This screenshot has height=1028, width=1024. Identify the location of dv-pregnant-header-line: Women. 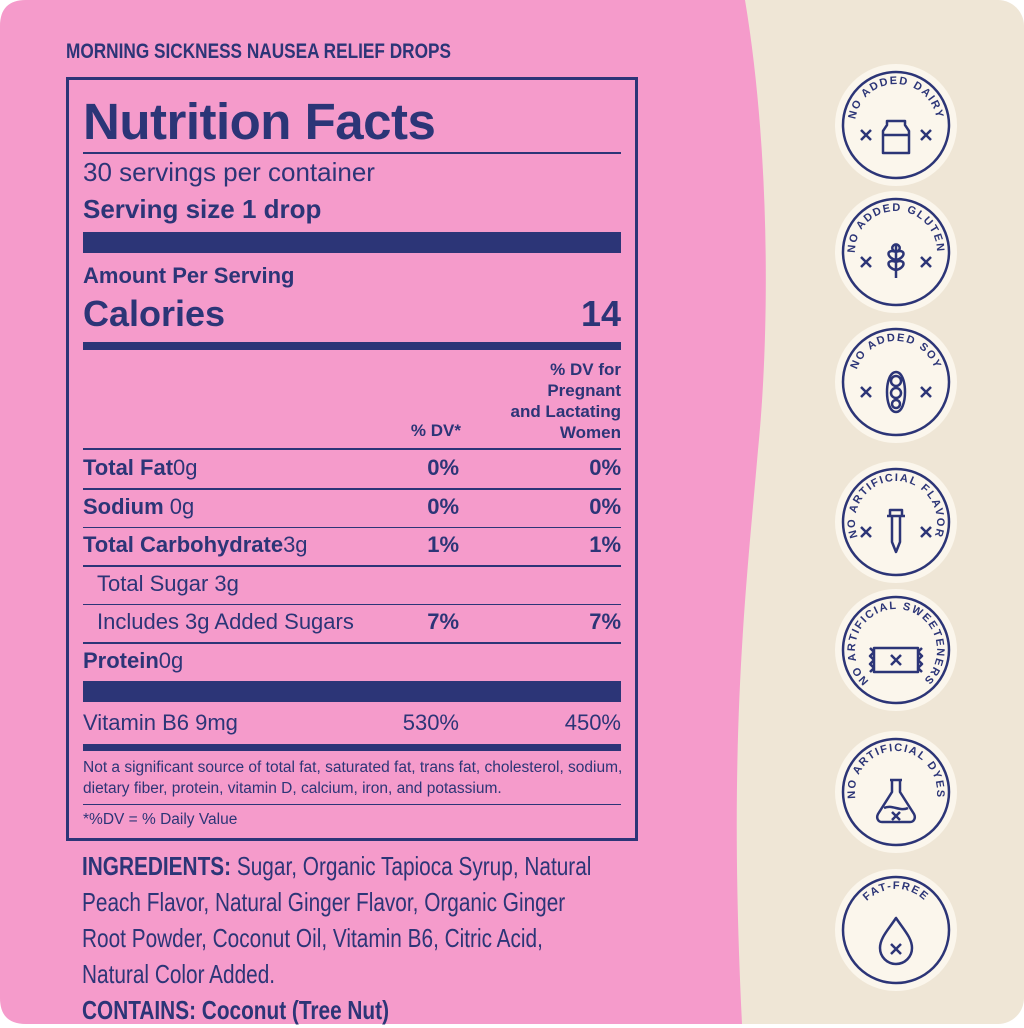
(590, 432).